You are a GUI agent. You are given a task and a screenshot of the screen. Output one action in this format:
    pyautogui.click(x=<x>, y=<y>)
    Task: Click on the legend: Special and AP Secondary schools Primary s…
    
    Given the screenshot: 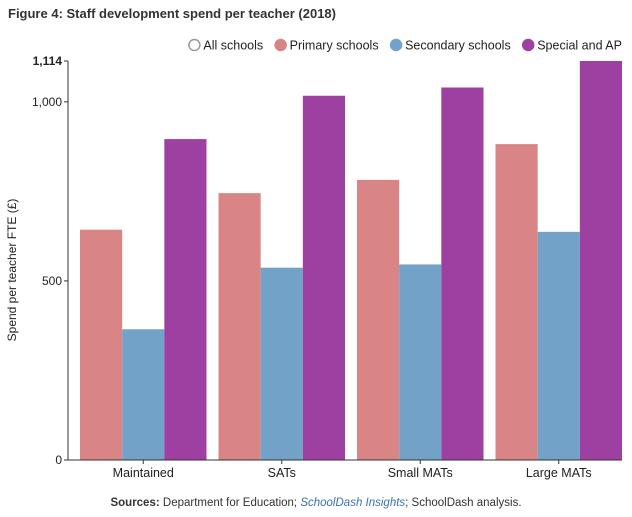 What is the action you would take?
    pyautogui.click(x=405, y=45)
    